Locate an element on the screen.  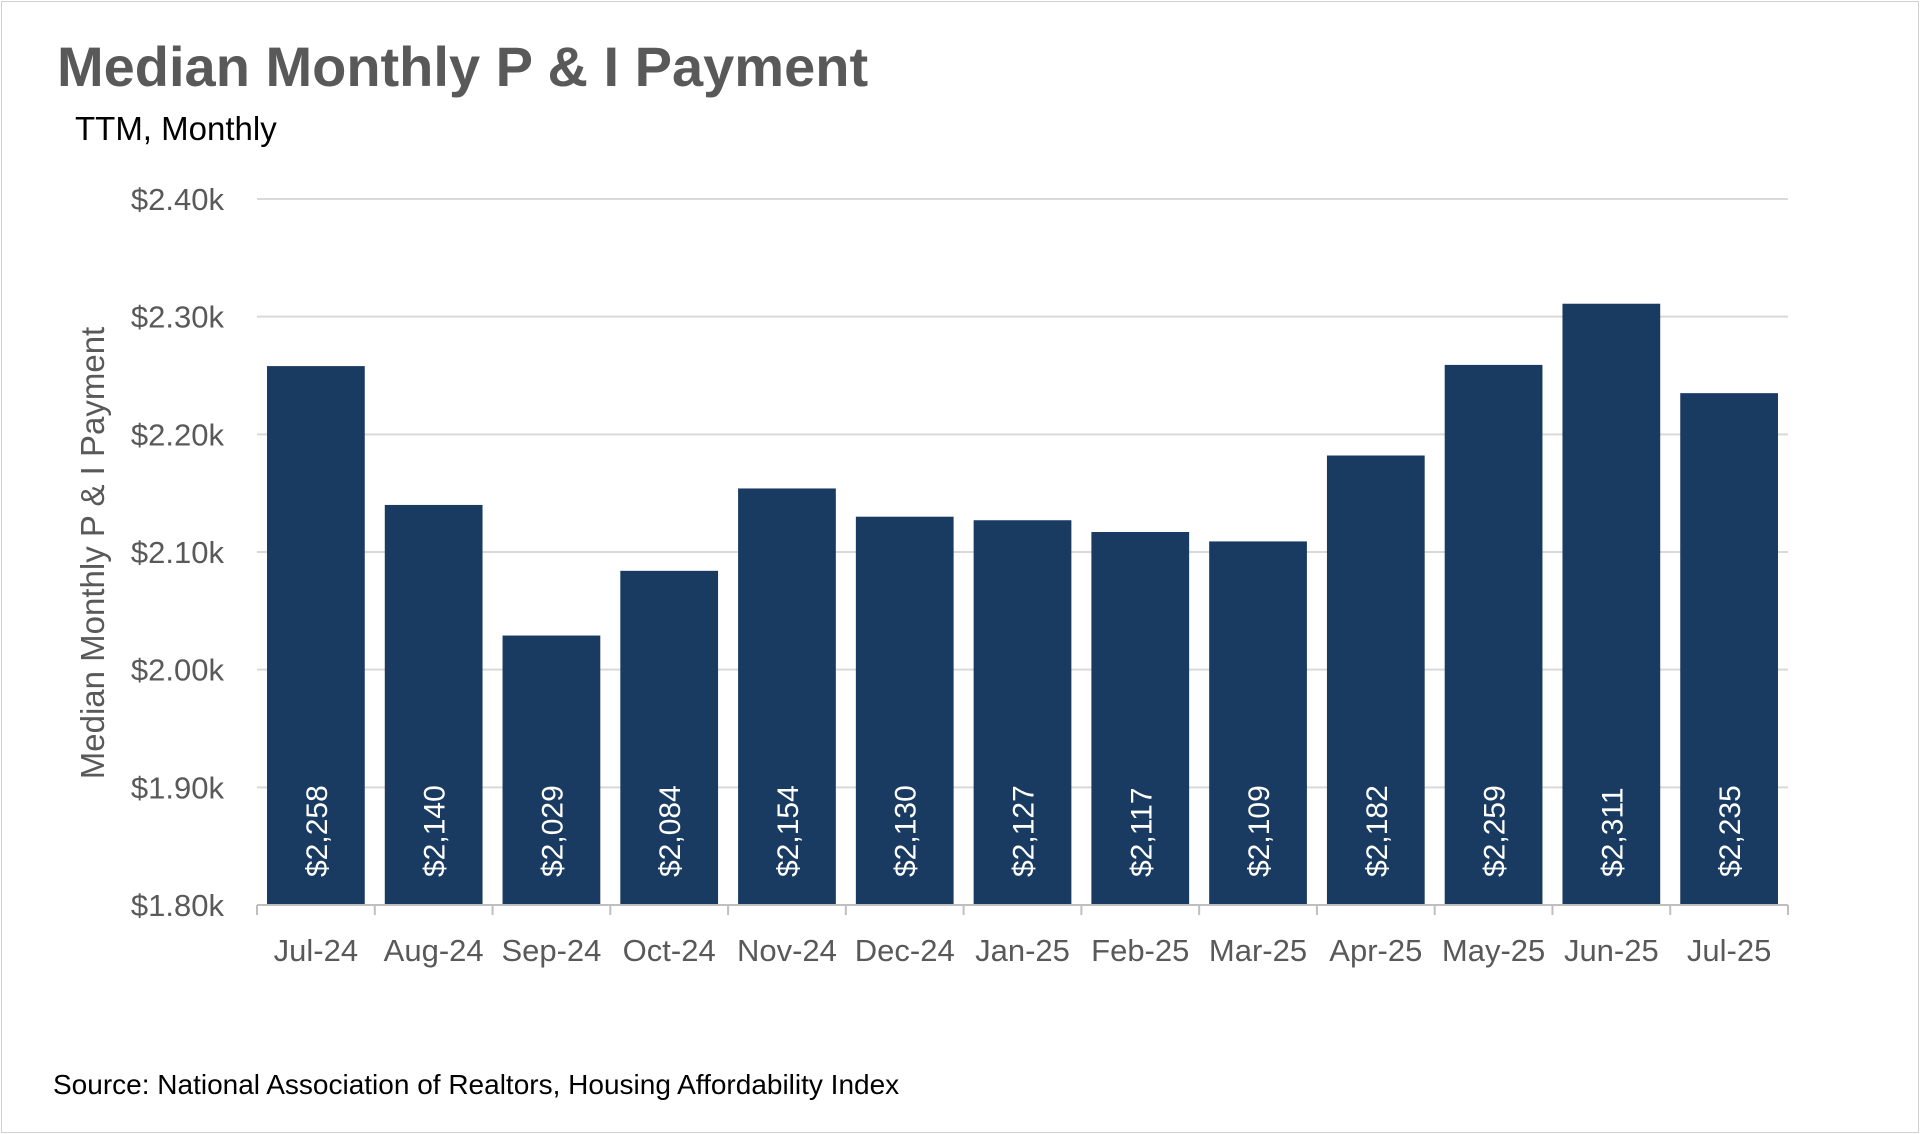
data-label: $2,182 is located at coordinates (1377, 831).